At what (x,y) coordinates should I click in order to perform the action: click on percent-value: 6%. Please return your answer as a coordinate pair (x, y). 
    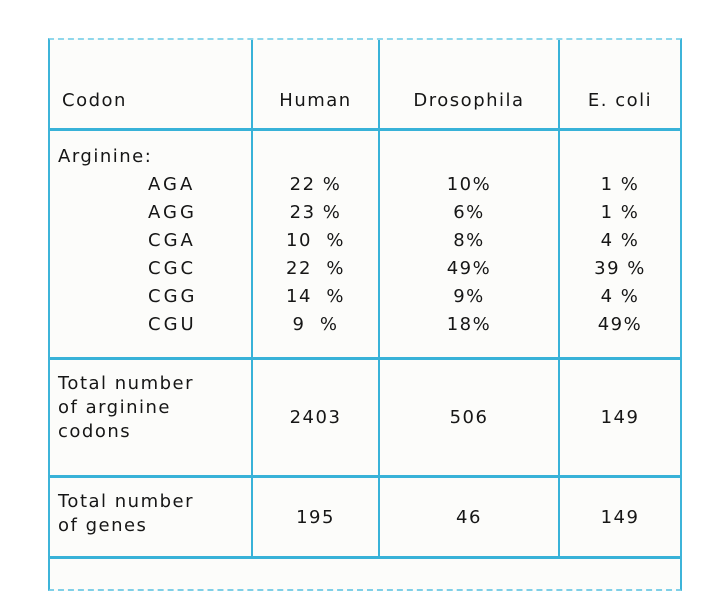
    Looking at the image, I should click on (469, 212).